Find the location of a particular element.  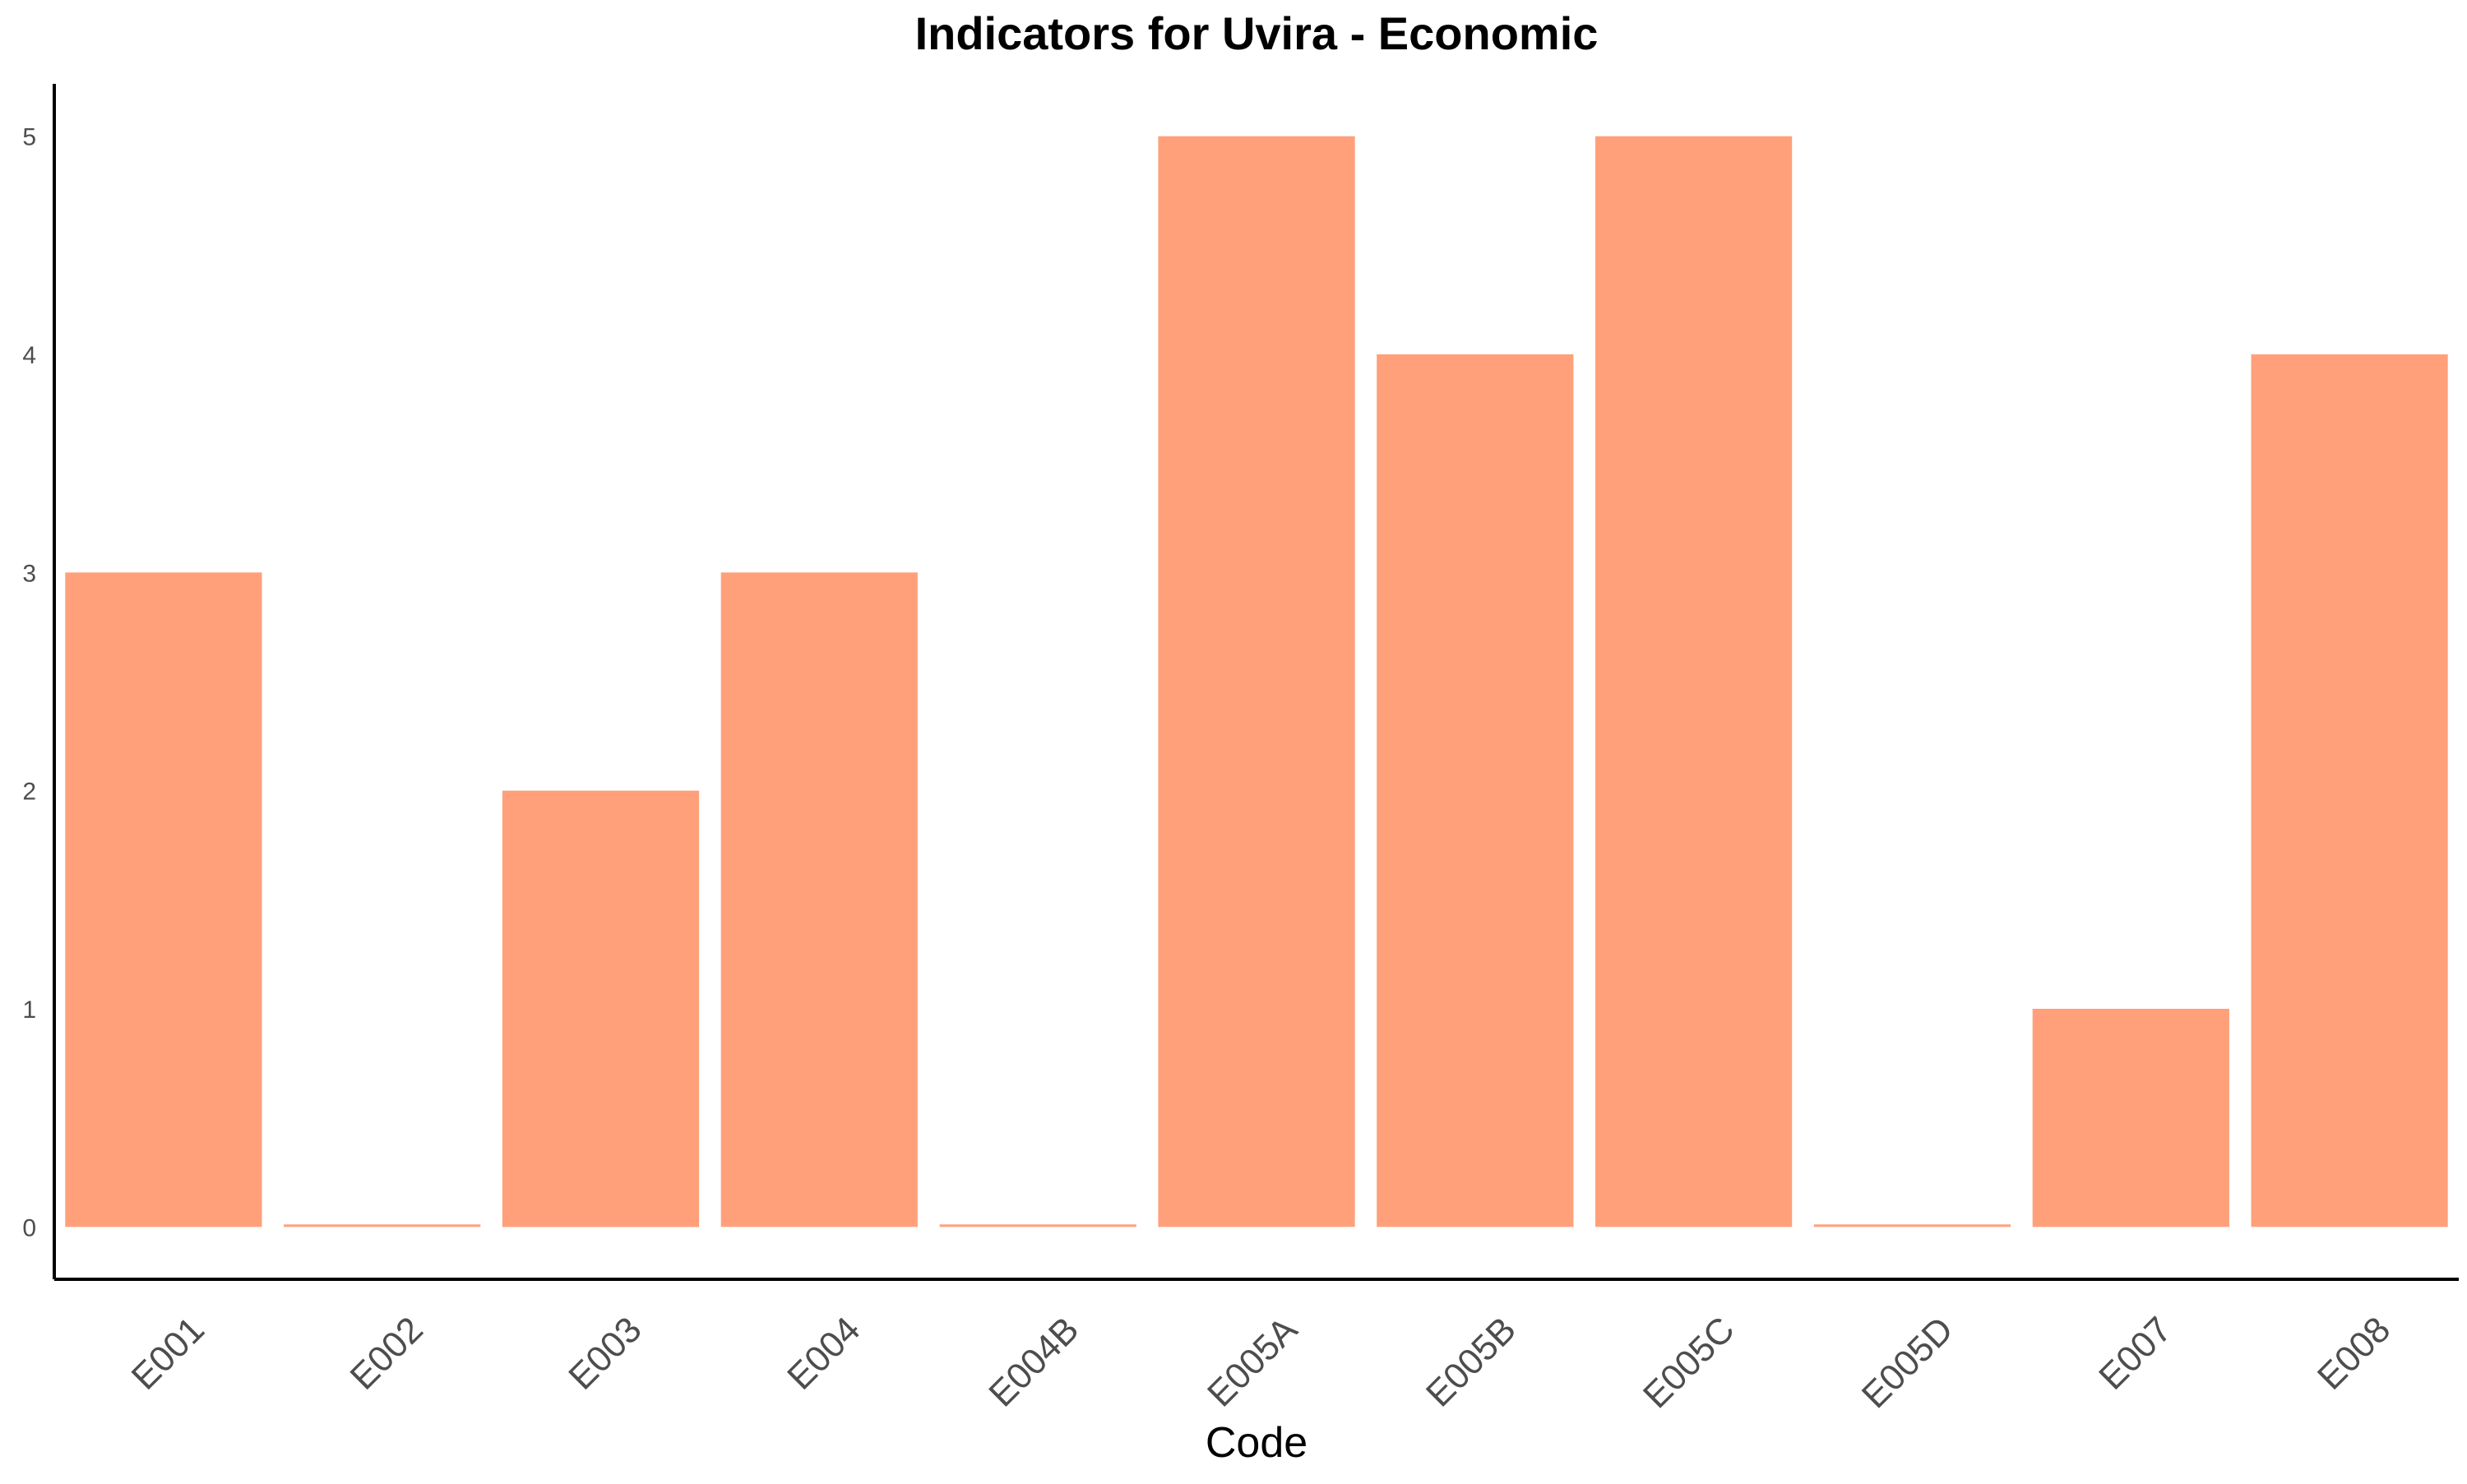

x-tick-label-e004b: E004B is located at coordinates (1033, 1362).